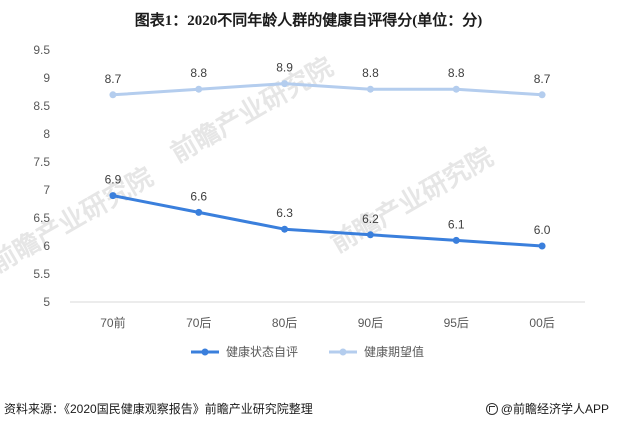  What do you see at coordinates (542, 230) in the screenshot?
I see `data-label: 6.0` at bounding box center [542, 230].